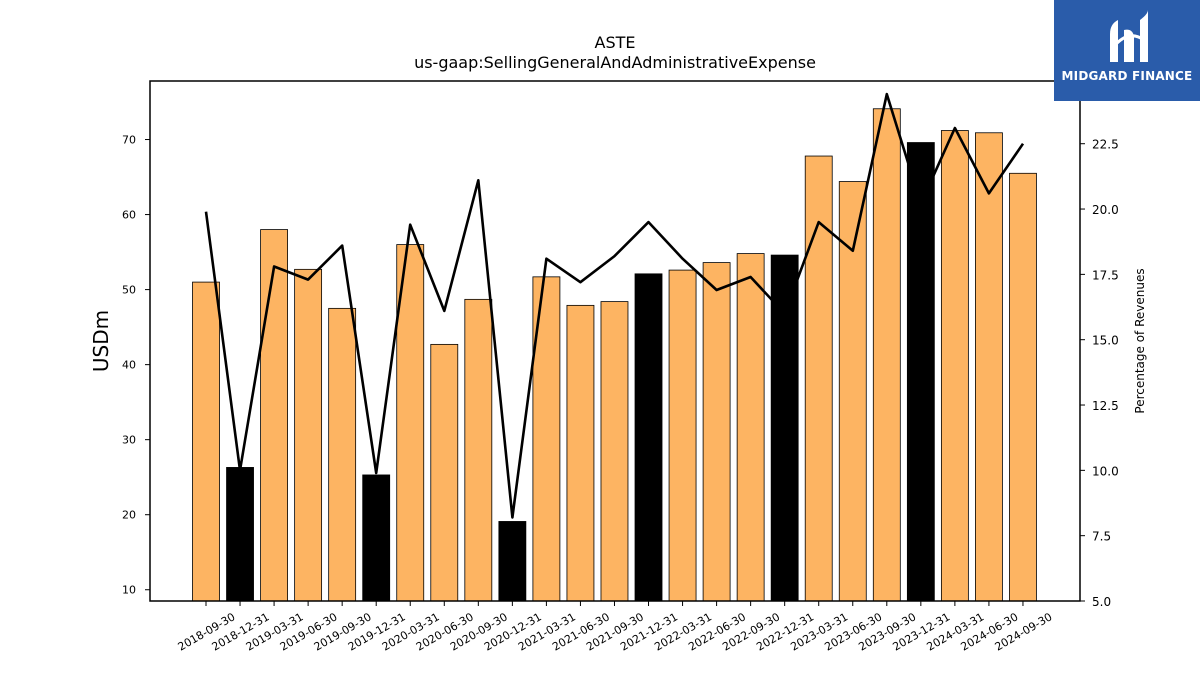 This screenshot has height=675, width=1200. What do you see at coordinates (615, 42) in the screenshot?
I see `chart-title: ASTE` at bounding box center [615, 42].